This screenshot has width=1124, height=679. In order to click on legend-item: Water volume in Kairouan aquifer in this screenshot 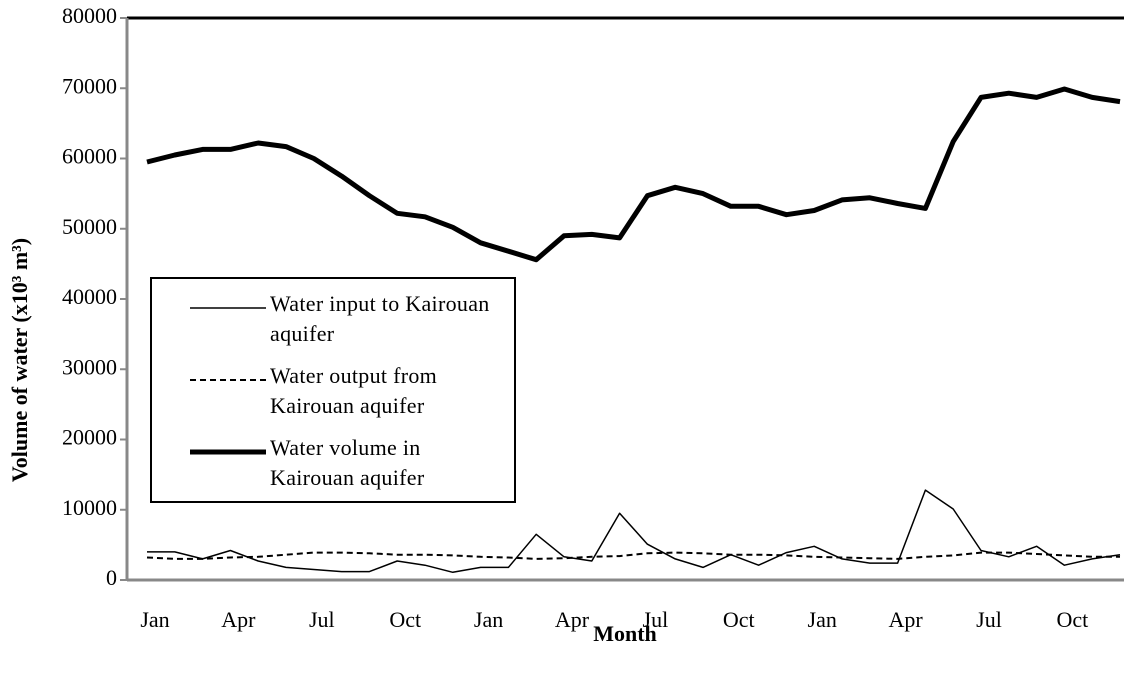, I will do `click(333, 468)`.